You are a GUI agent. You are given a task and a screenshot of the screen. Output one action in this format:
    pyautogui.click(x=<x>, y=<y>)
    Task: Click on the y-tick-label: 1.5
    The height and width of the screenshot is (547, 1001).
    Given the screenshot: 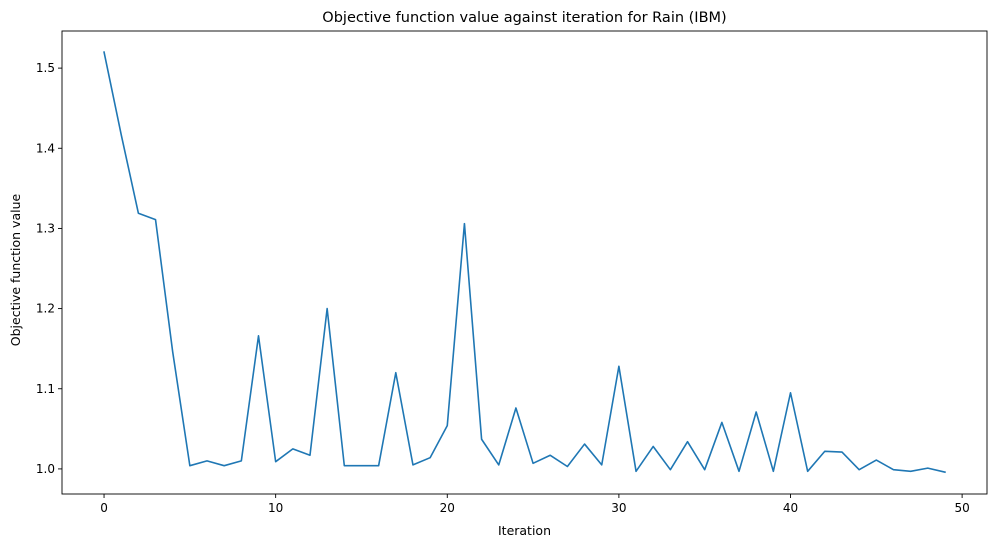 What is the action you would take?
    pyautogui.click(x=45, y=68)
    